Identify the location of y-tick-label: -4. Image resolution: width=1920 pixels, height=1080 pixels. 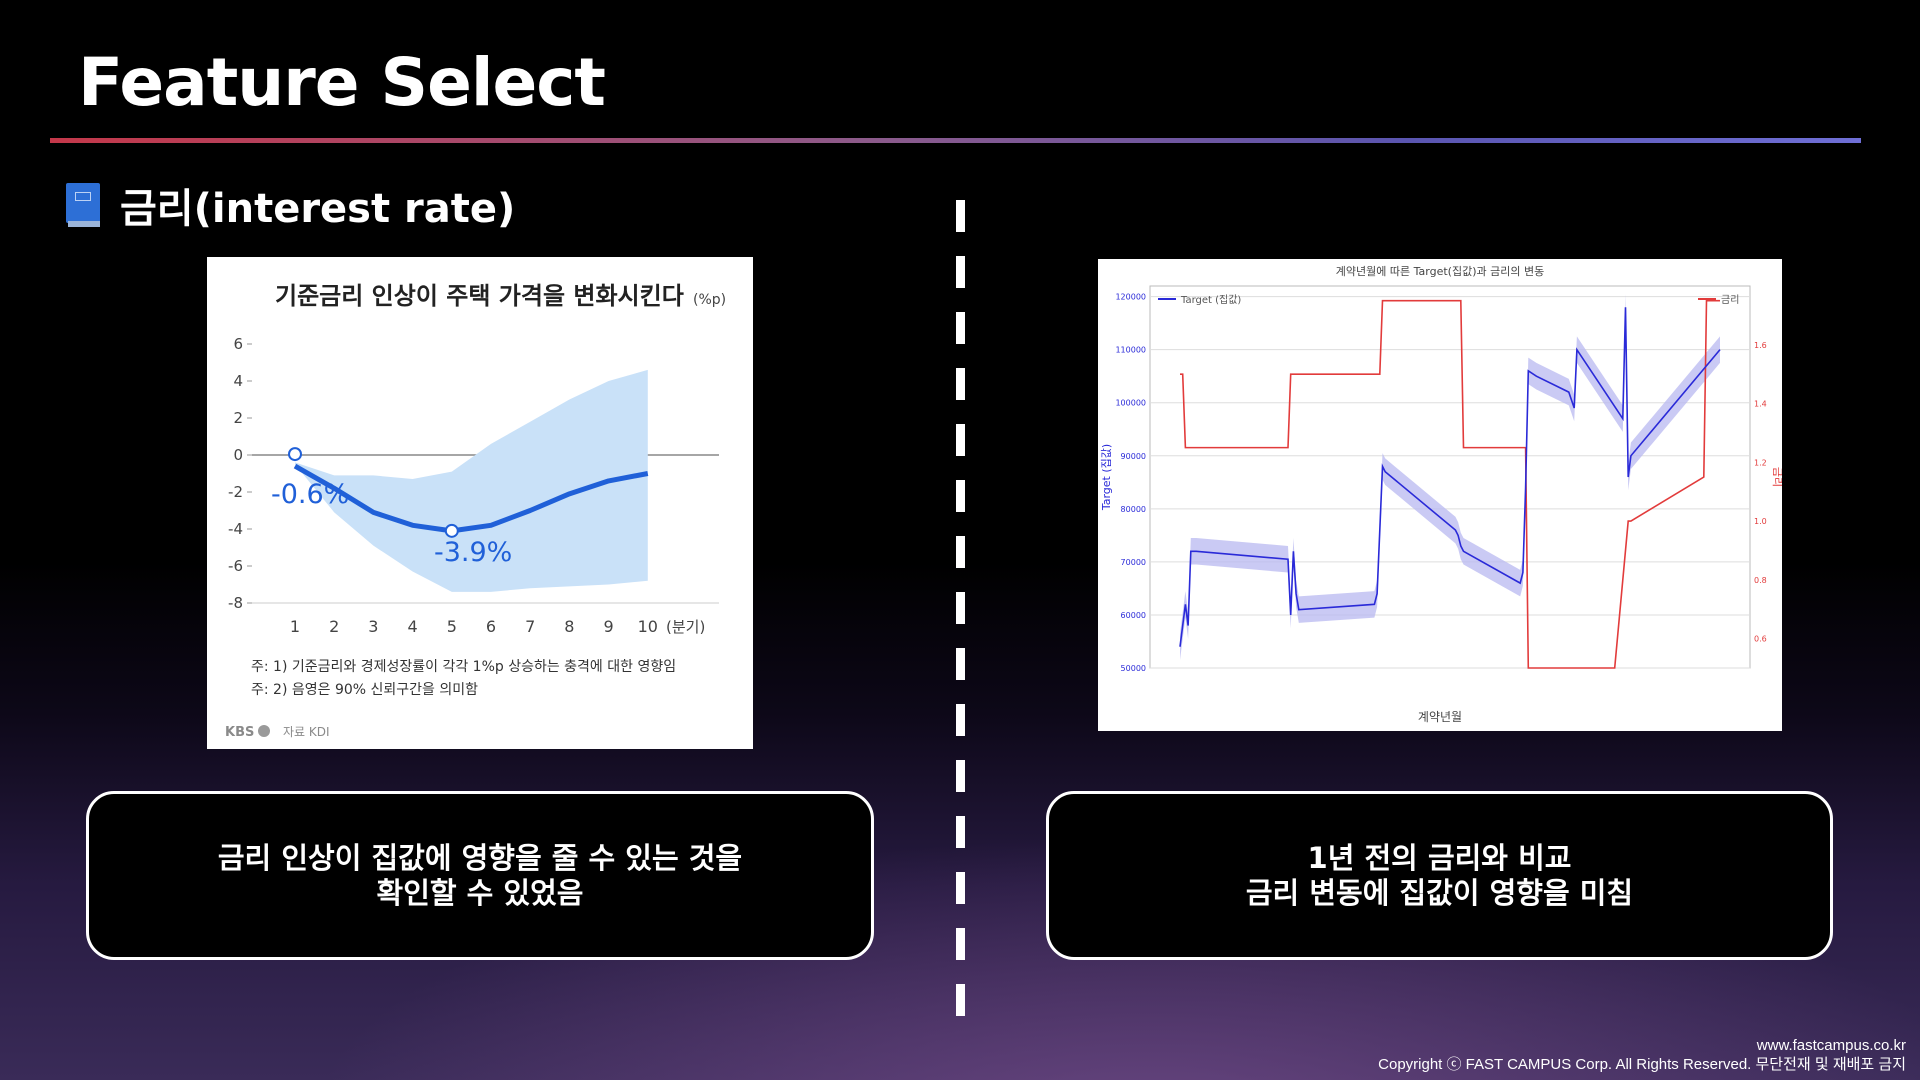
(235, 529).